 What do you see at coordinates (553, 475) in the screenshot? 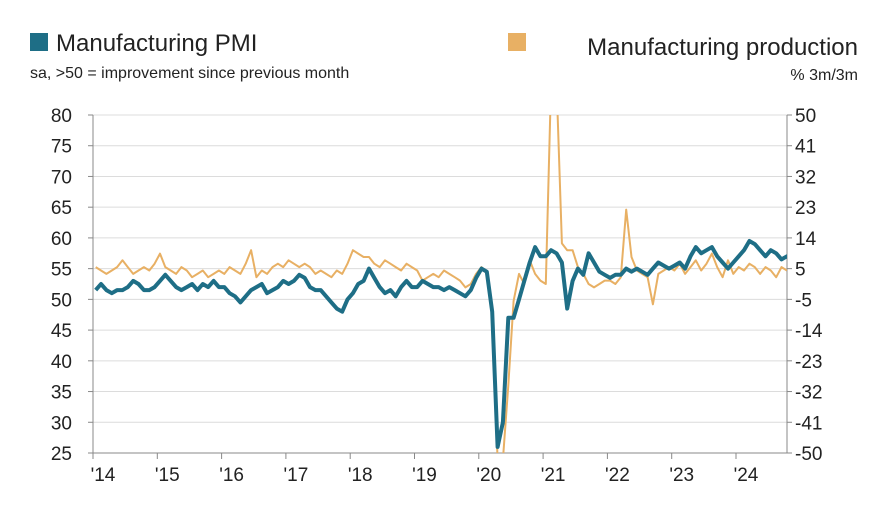
I see `x-tick-label: '21` at bounding box center [553, 475].